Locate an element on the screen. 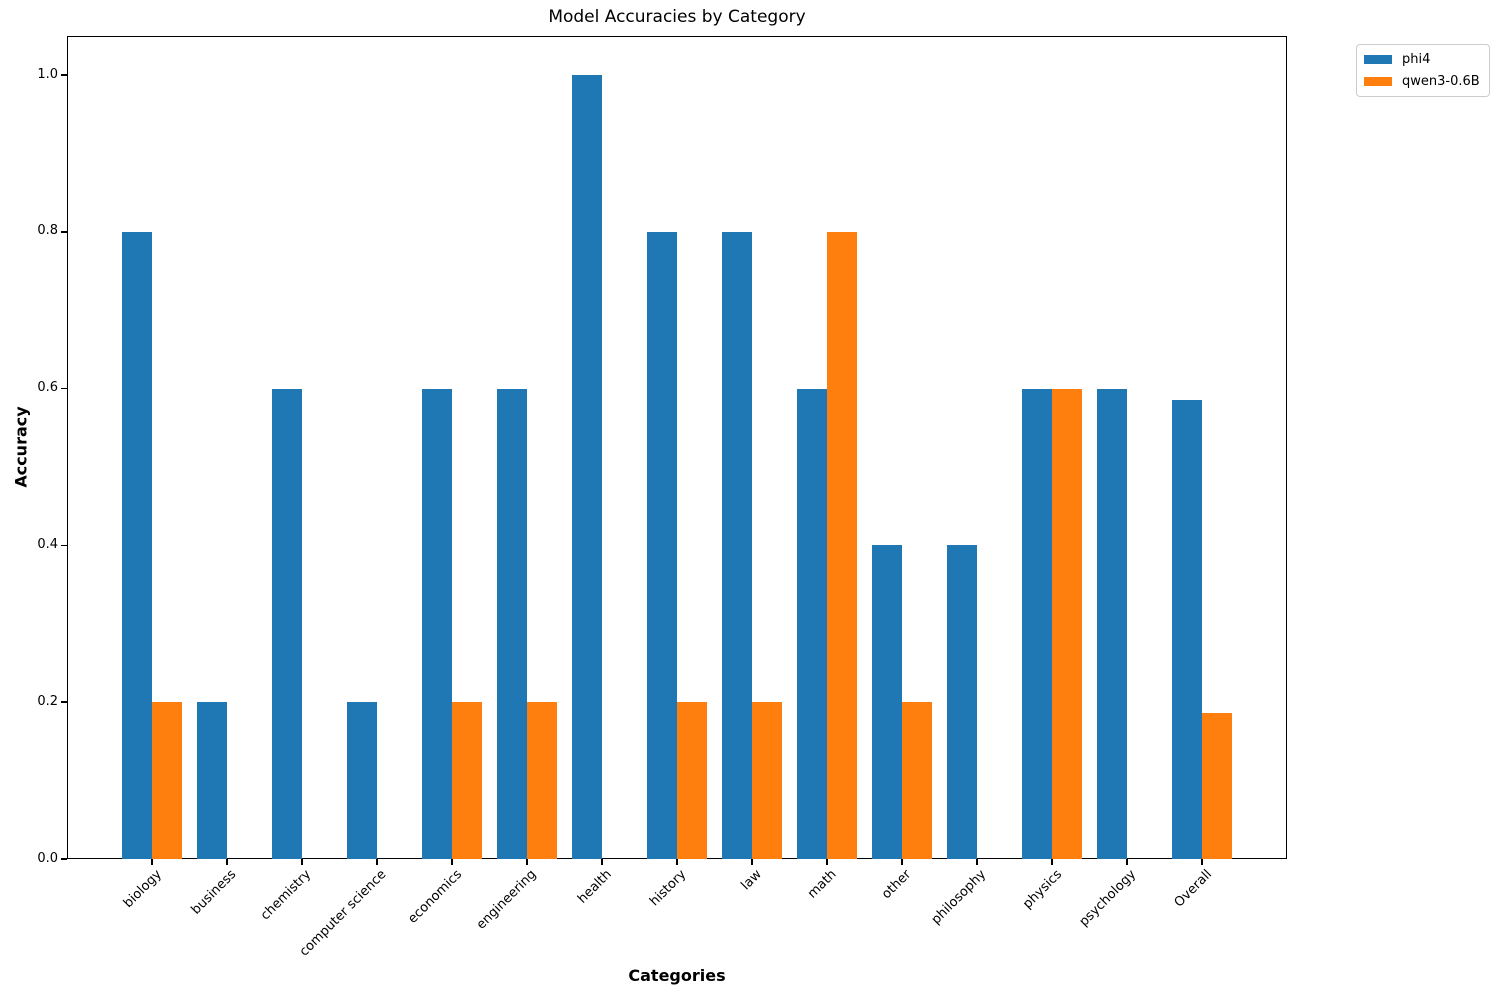 This screenshot has height=1000, width=1500. bar-qwen3-0-6b-engineering is located at coordinates (542, 780).